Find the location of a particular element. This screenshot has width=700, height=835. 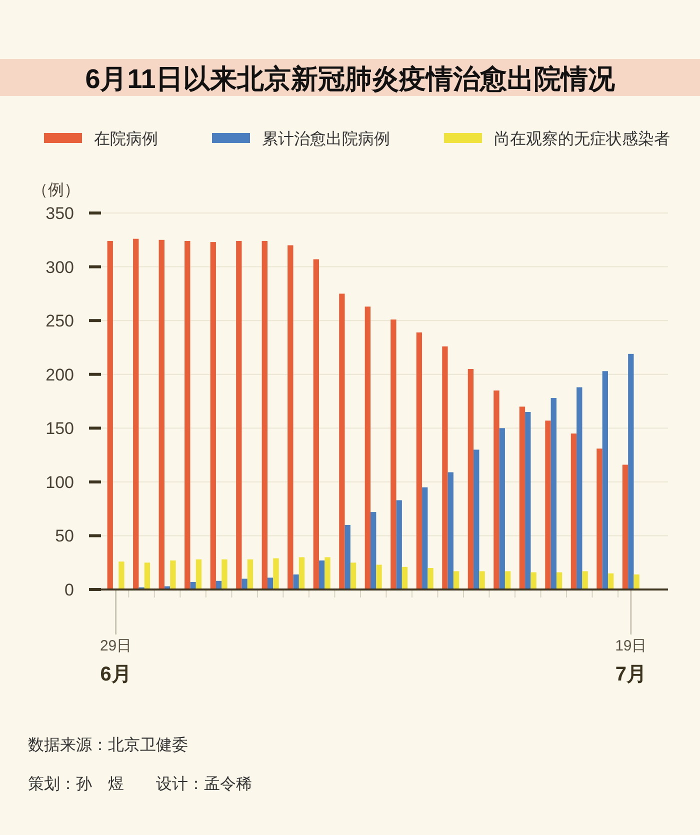

ytick: 300 is located at coordinates (60, 267).